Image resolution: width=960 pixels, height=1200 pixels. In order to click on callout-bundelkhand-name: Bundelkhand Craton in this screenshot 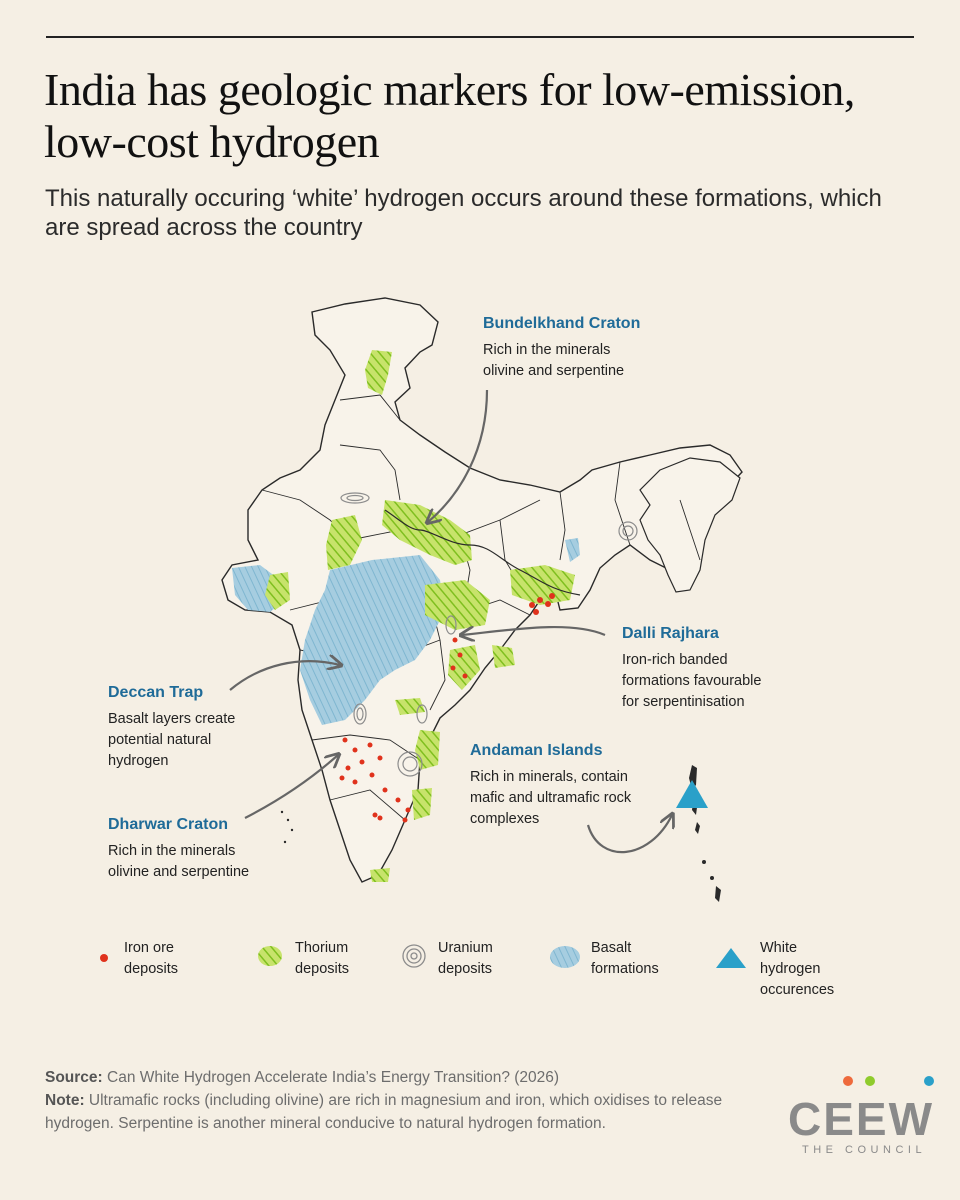, I will do `click(562, 323)`.